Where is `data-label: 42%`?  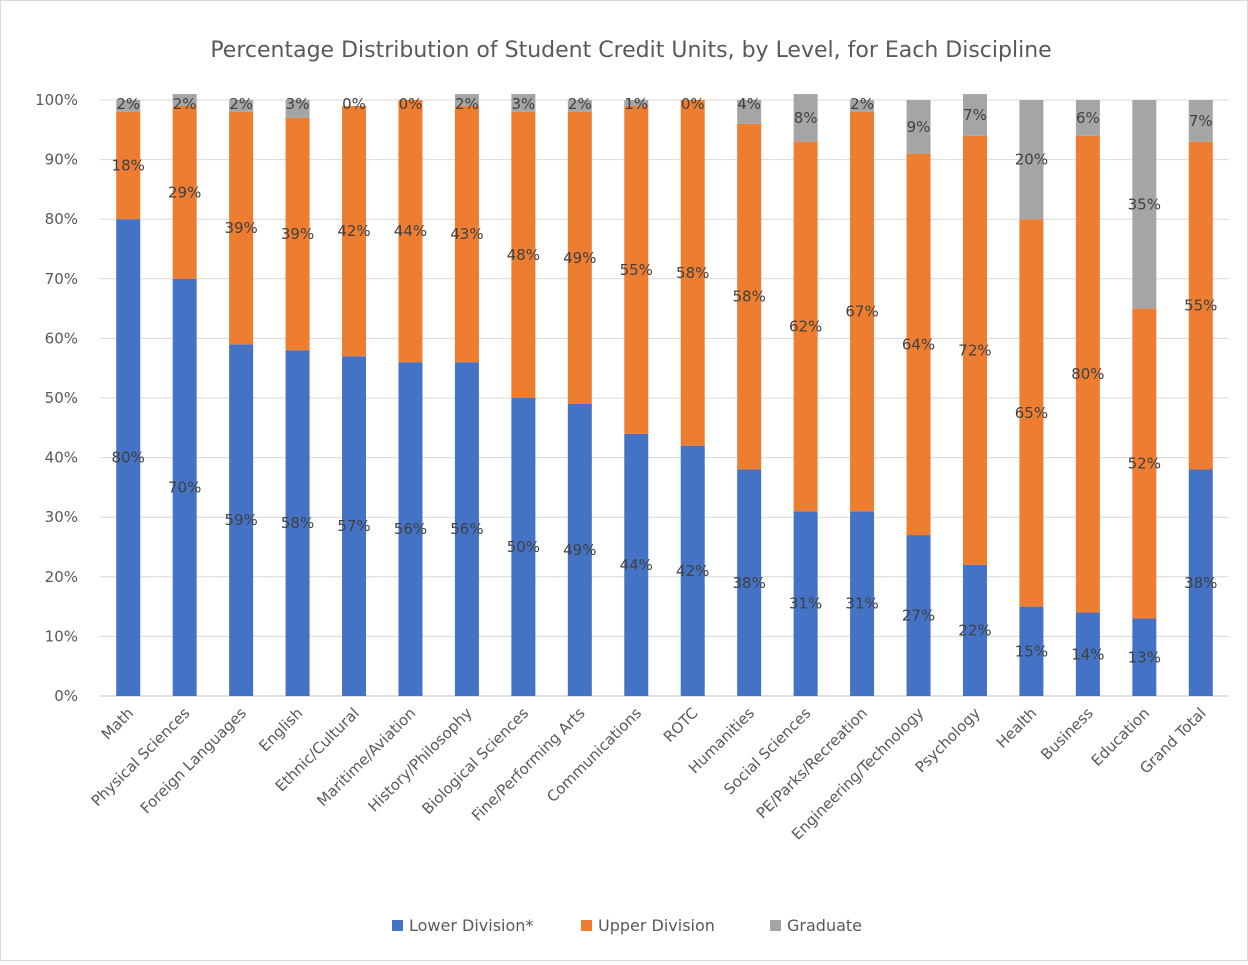
data-label: 42% is located at coordinates (353, 231).